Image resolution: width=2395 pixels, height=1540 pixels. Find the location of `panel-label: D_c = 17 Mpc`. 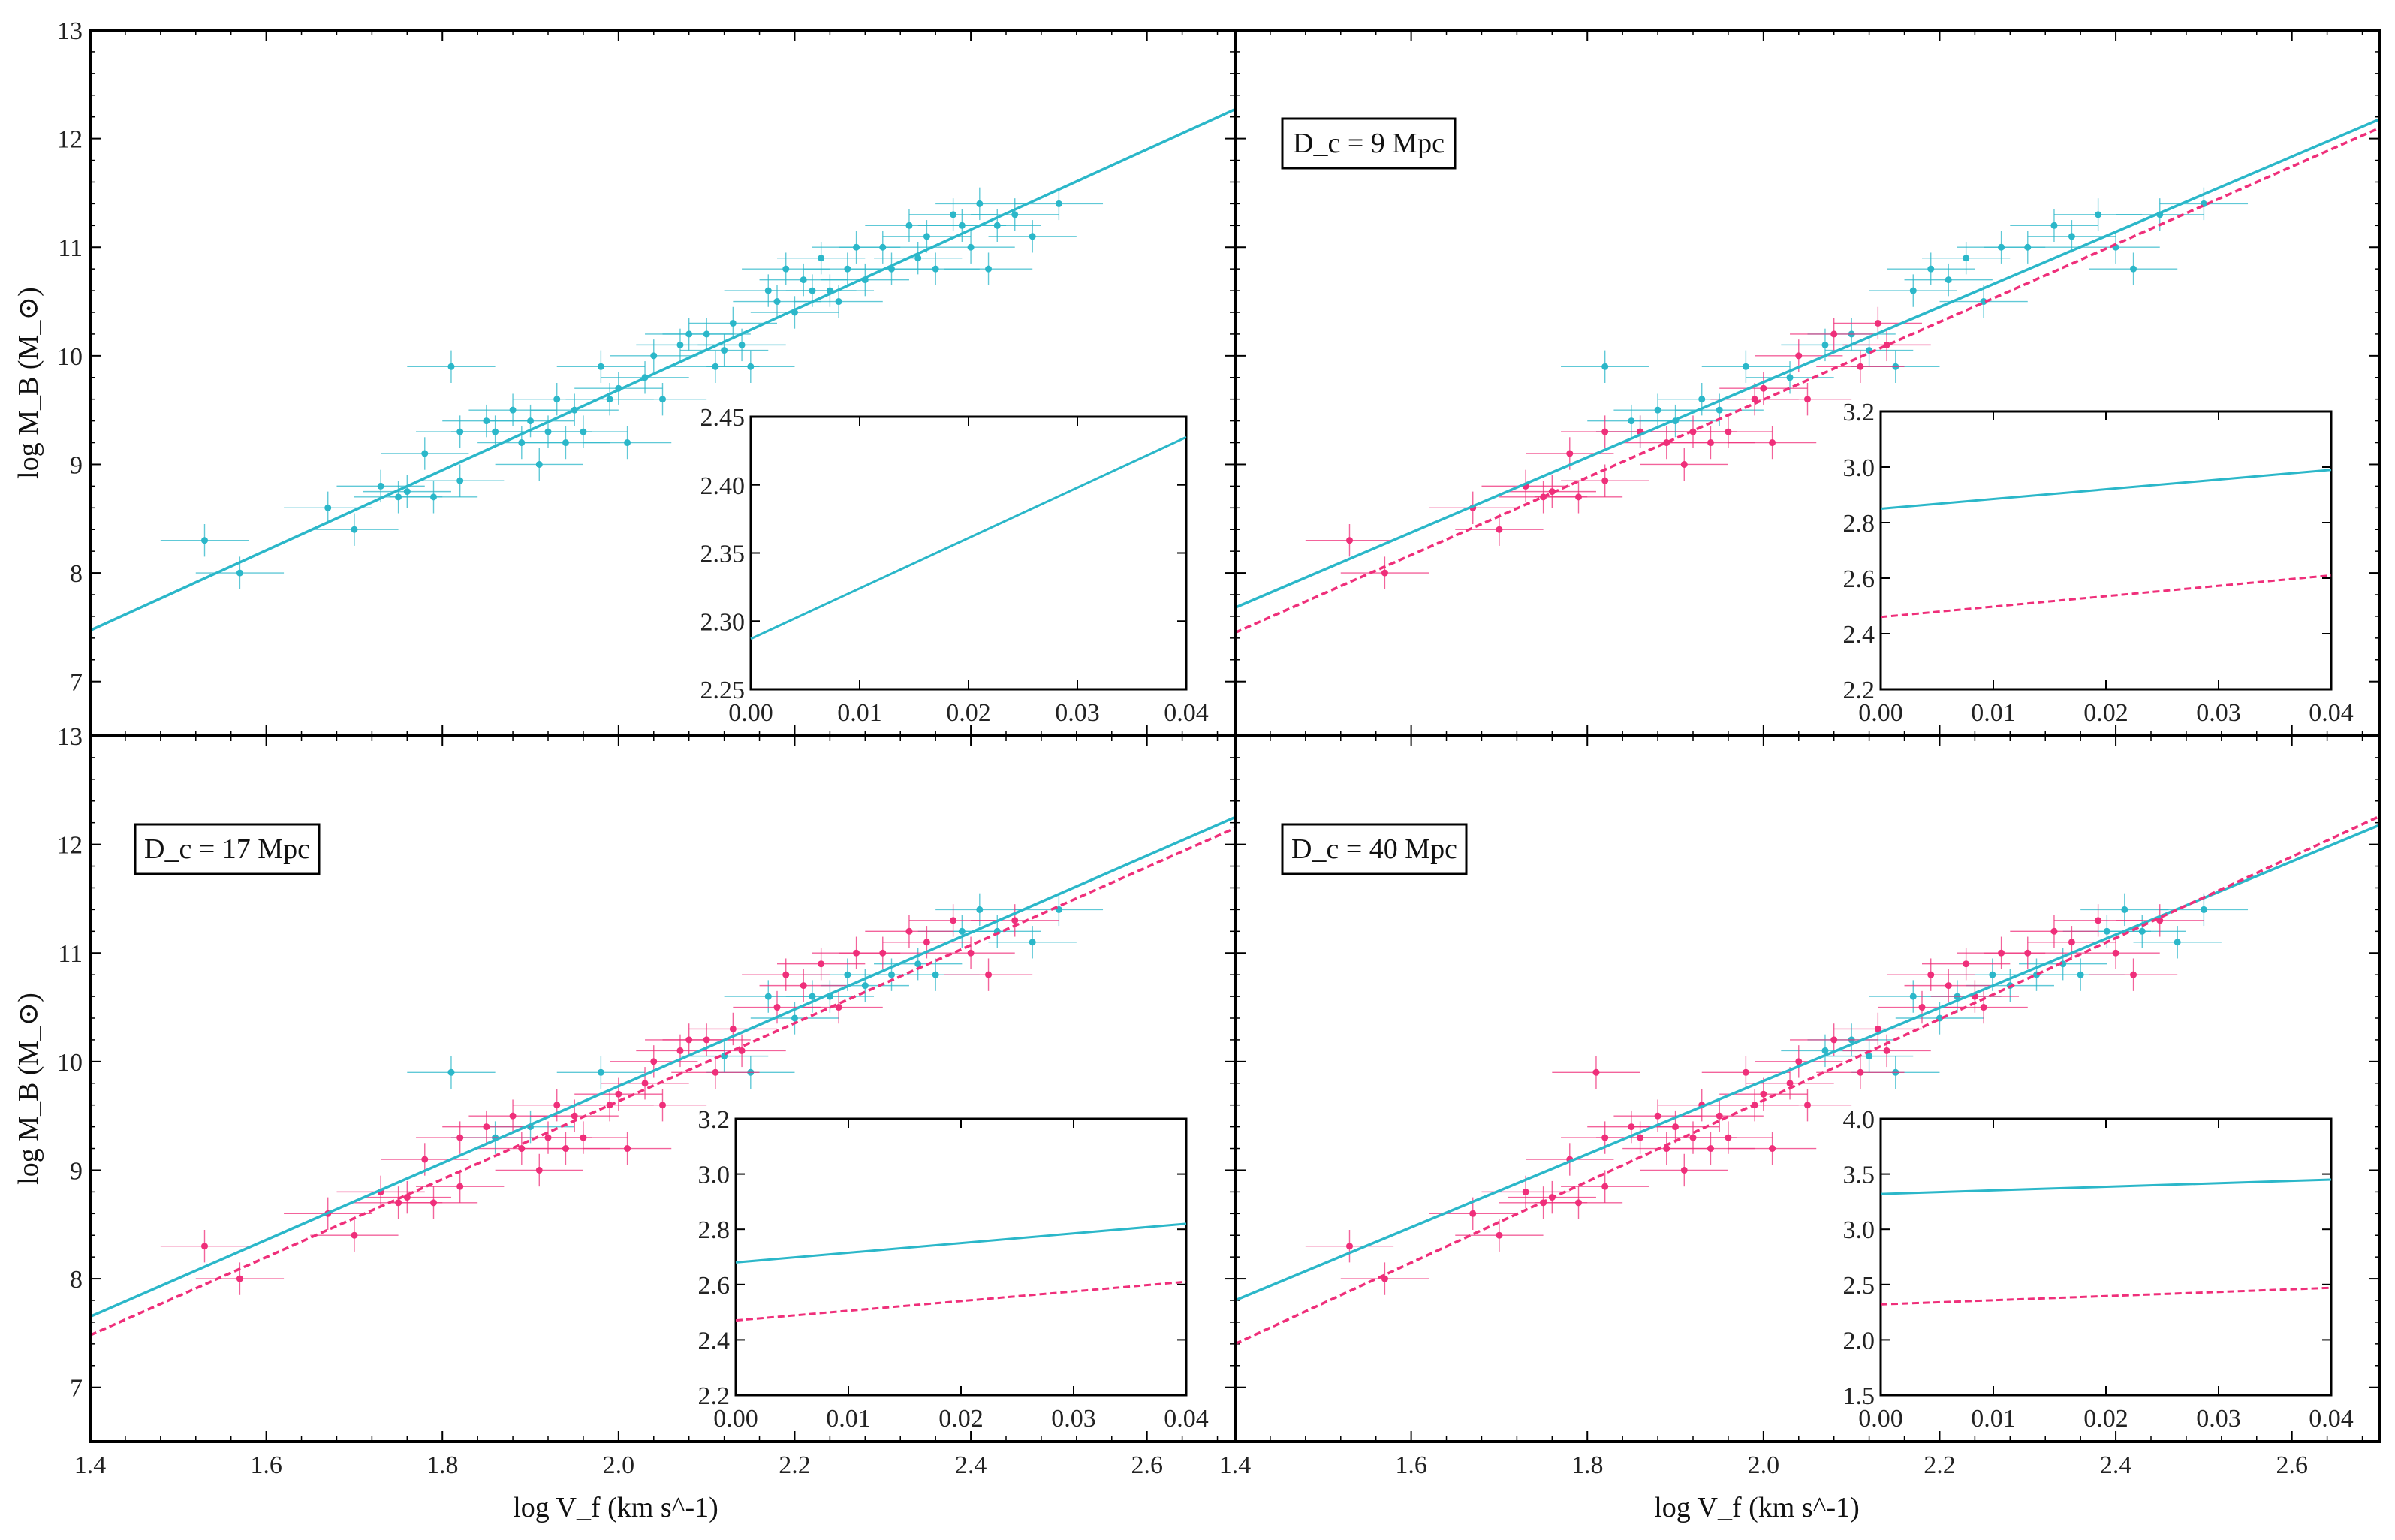

panel-label: D_c = 17 Mpc is located at coordinates (227, 849).